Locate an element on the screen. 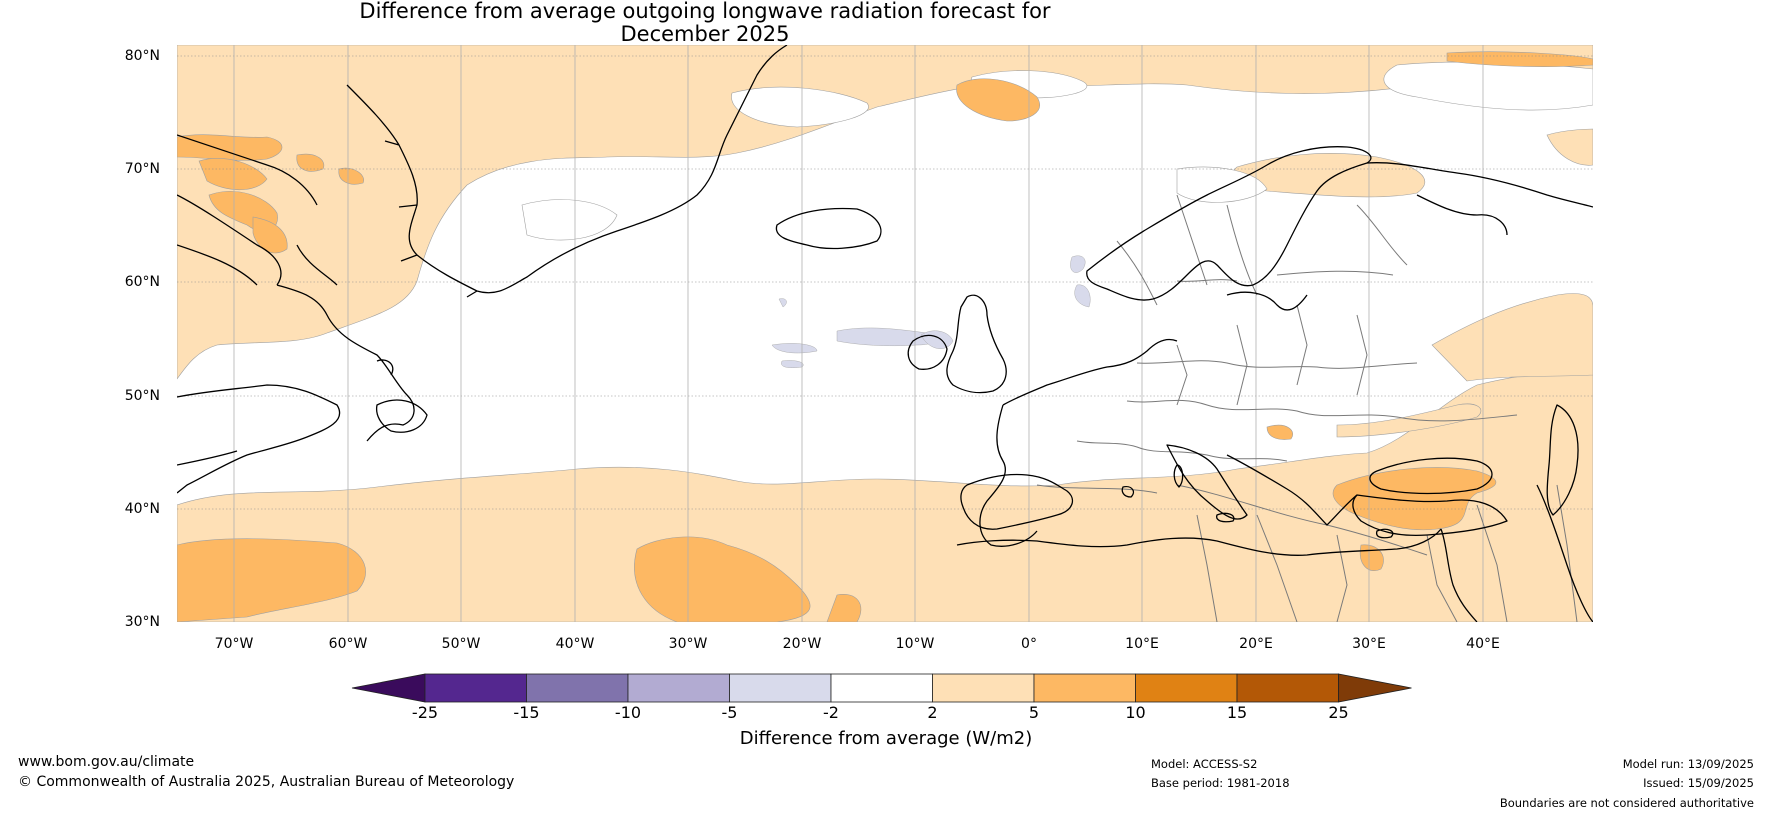 The width and height of the screenshot is (1770, 816). lon-label-20e: 20°E is located at coordinates (1256, 644).